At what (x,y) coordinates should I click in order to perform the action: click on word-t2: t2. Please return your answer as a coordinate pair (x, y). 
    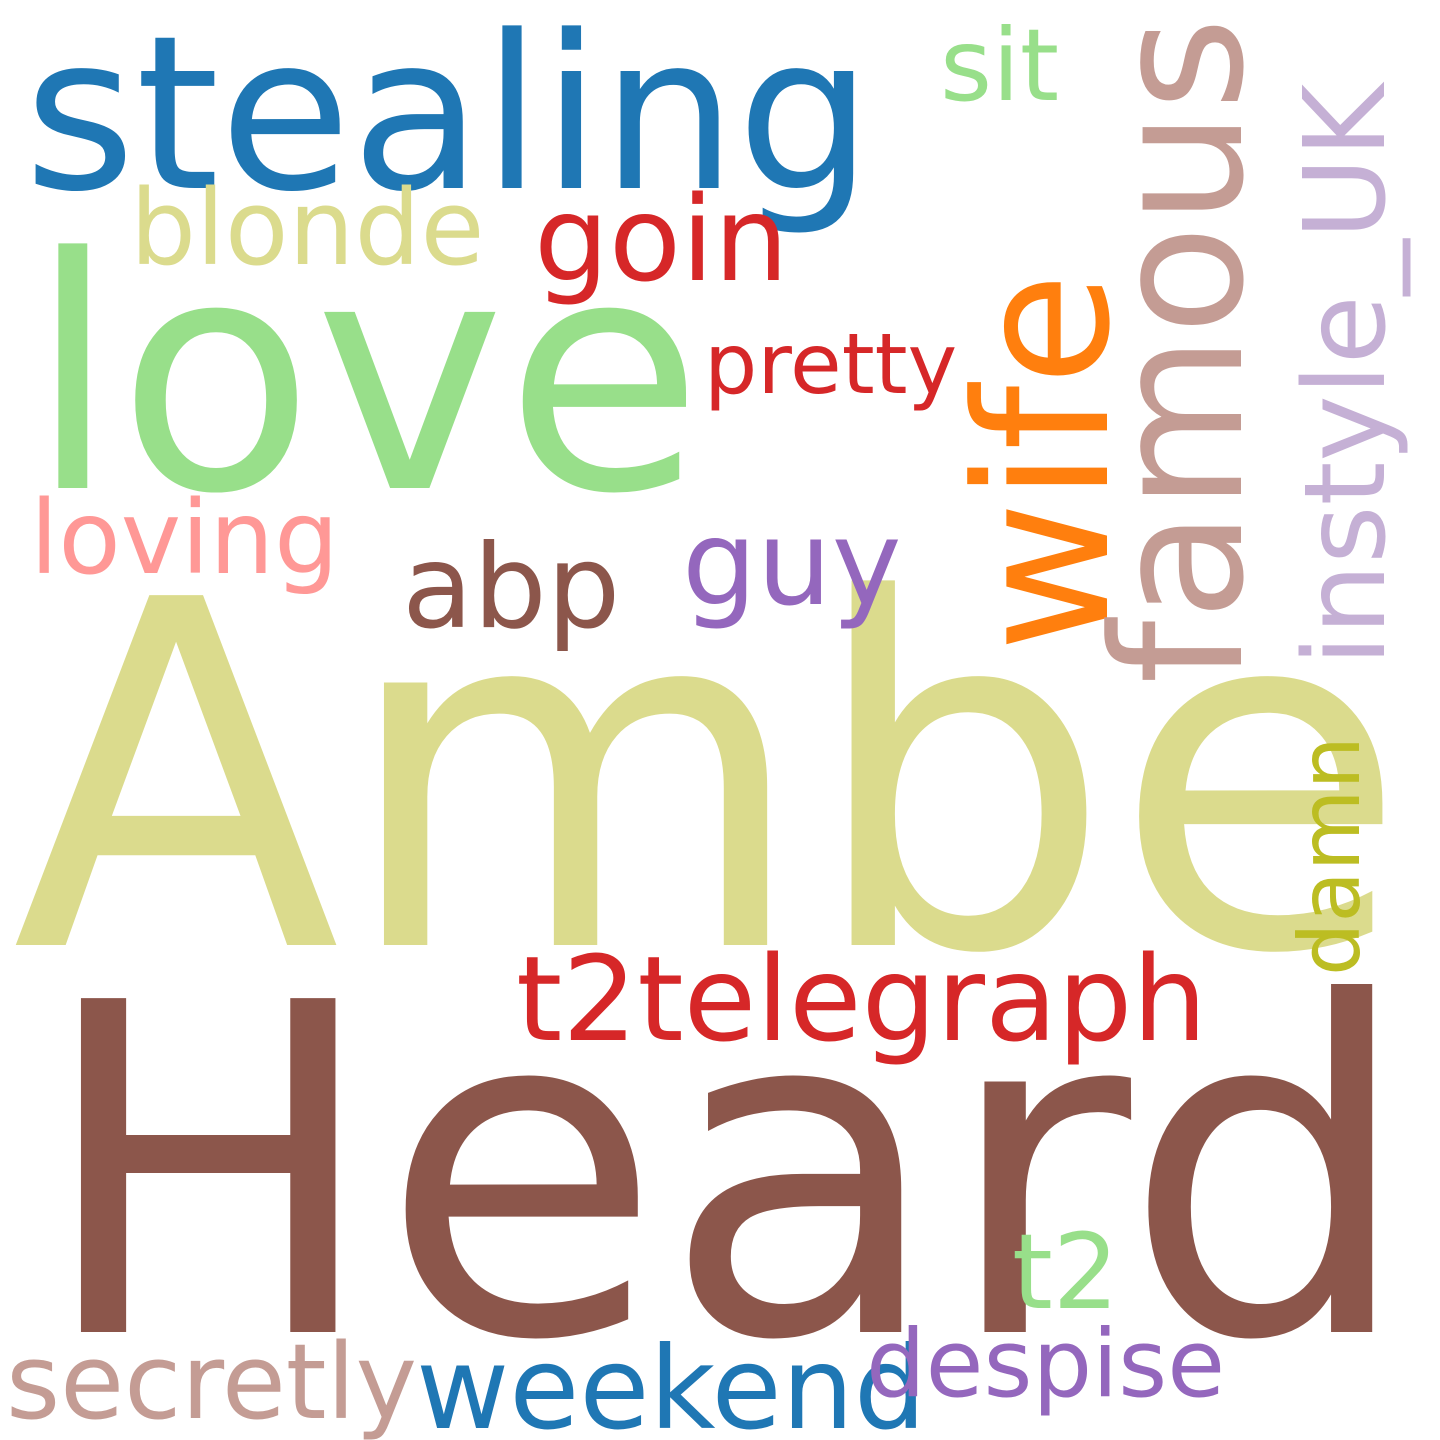
    Looking at the image, I should click on (1065, 1272).